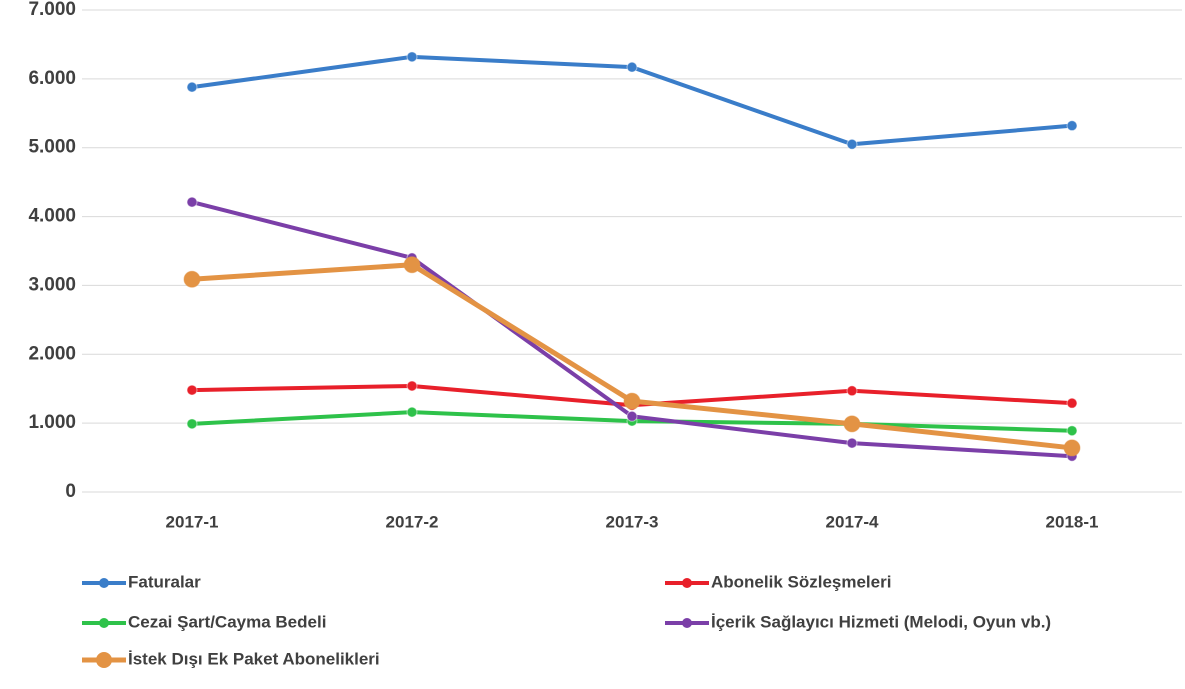 The height and width of the screenshot is (689, 1185). Describe the element at coordinates (254, 658) in the screenshot. I see `legend-label: İstek Dışı Ek Paket Abonelikleri` at that location.